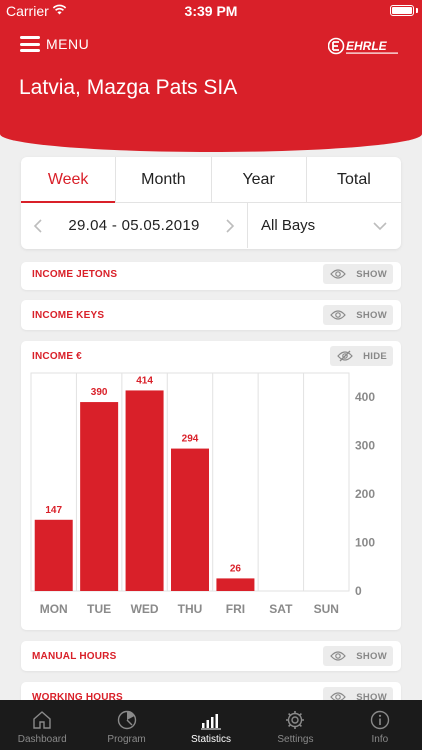 This screenshot has height=750, width=422. Describe the element at coordinates (361, 356) in the screenshot. I see `income-eur-toggle: HIDE` at that location.